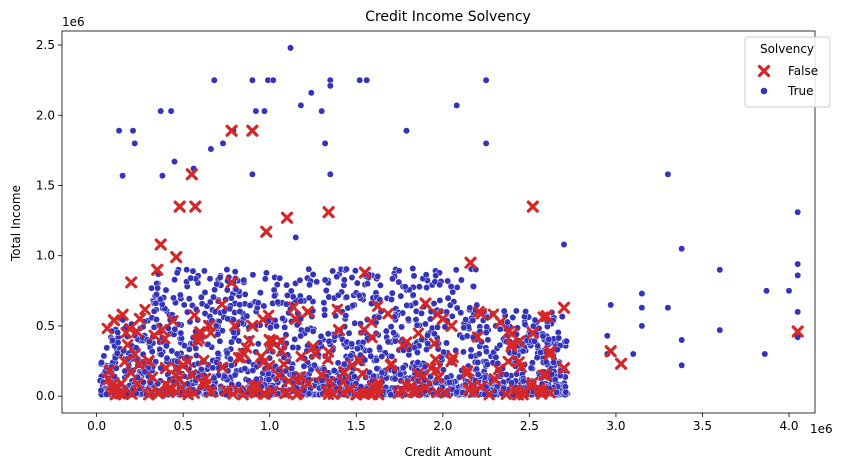 This screenshot has width=846, height=468. I want to click on legend-true-label: True, so click(800, 91).